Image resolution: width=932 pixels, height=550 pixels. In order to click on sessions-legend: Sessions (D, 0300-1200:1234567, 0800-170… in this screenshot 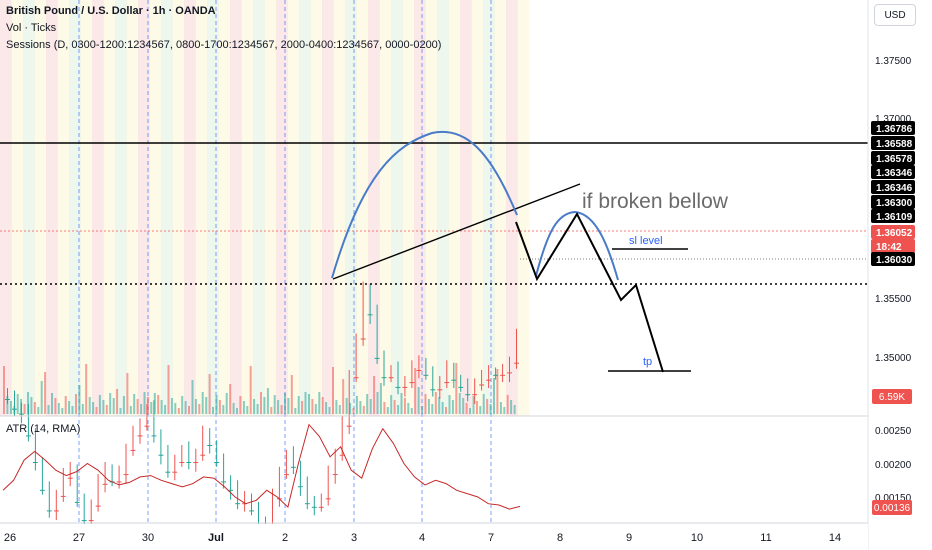, I will do `click(224, 45)`.